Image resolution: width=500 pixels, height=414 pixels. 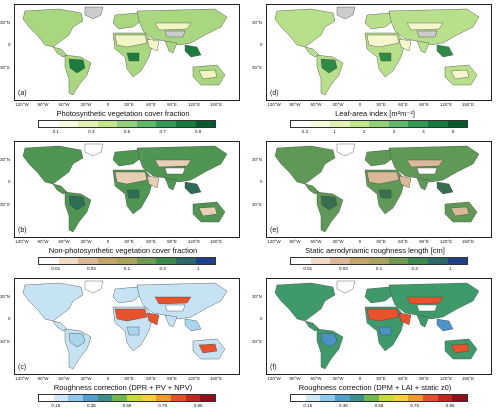 I want to click on colorbar-tick-label: 0.95, so click(x=450, y=405).